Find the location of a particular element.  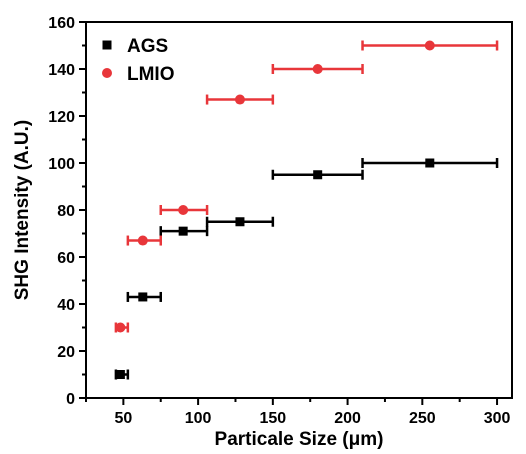

legend-marker-lmio is located at coordinates (107, 73).